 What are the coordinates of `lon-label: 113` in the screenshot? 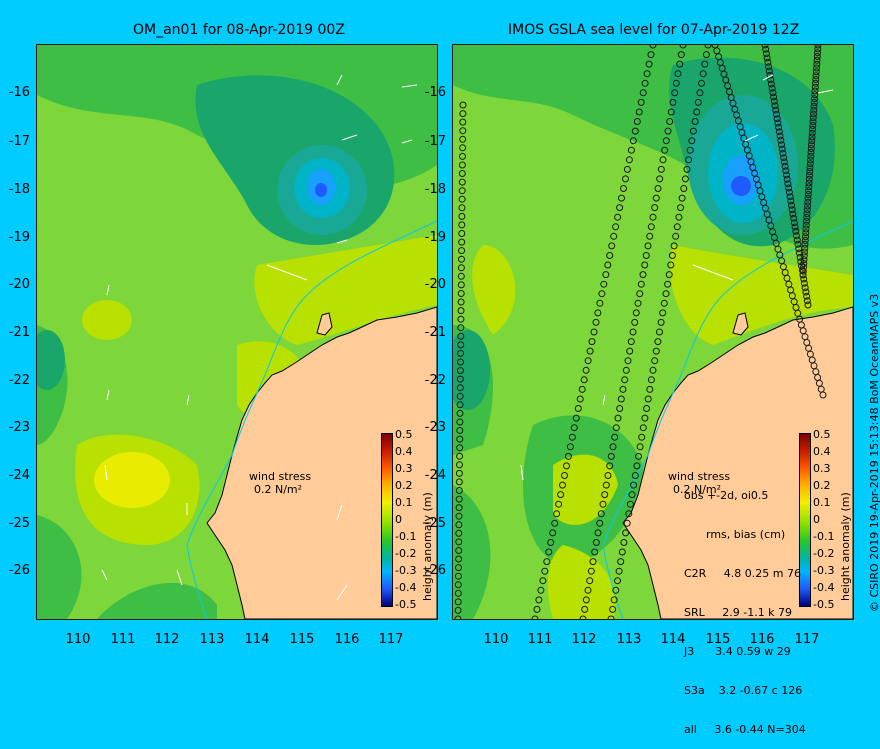 It's located at (629, 639).